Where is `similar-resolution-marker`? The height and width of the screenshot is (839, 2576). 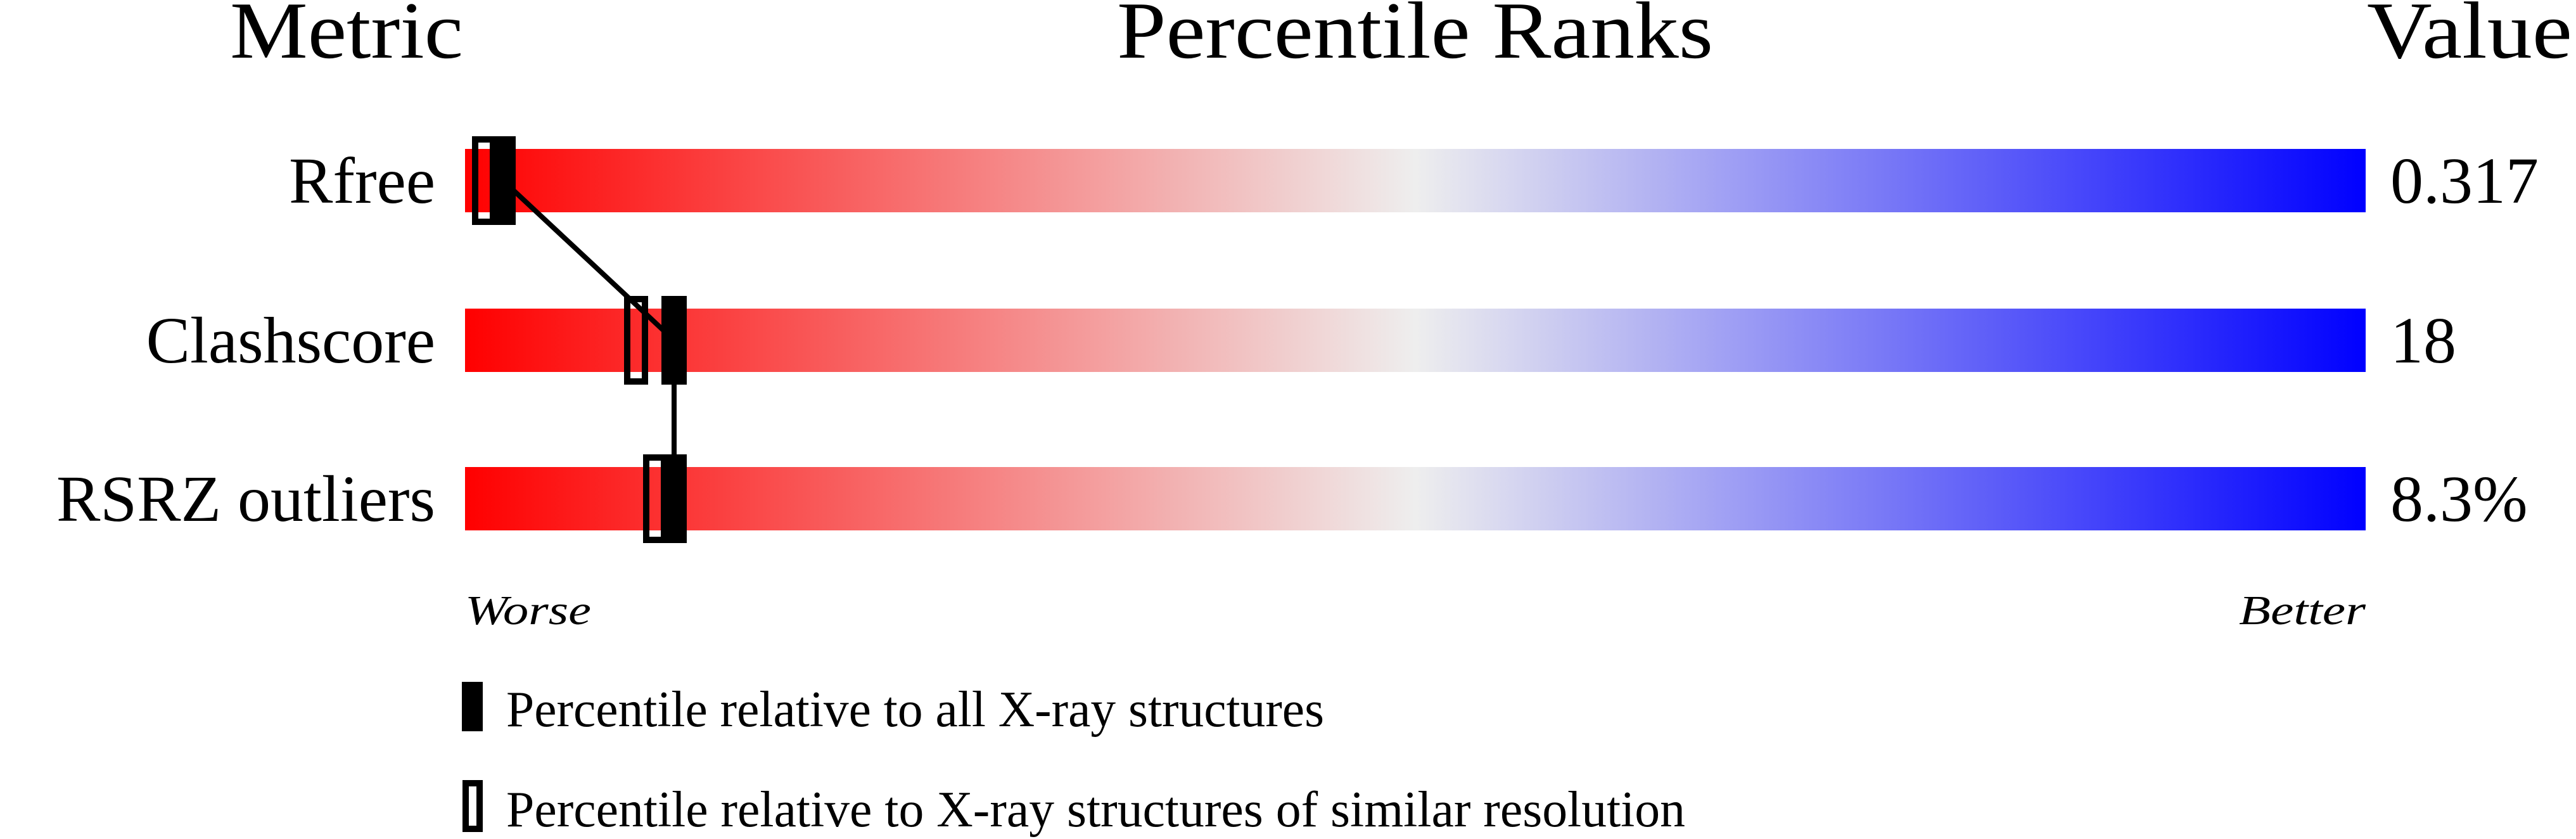 similar-resolution-marker is located at coordinates (636, 341).